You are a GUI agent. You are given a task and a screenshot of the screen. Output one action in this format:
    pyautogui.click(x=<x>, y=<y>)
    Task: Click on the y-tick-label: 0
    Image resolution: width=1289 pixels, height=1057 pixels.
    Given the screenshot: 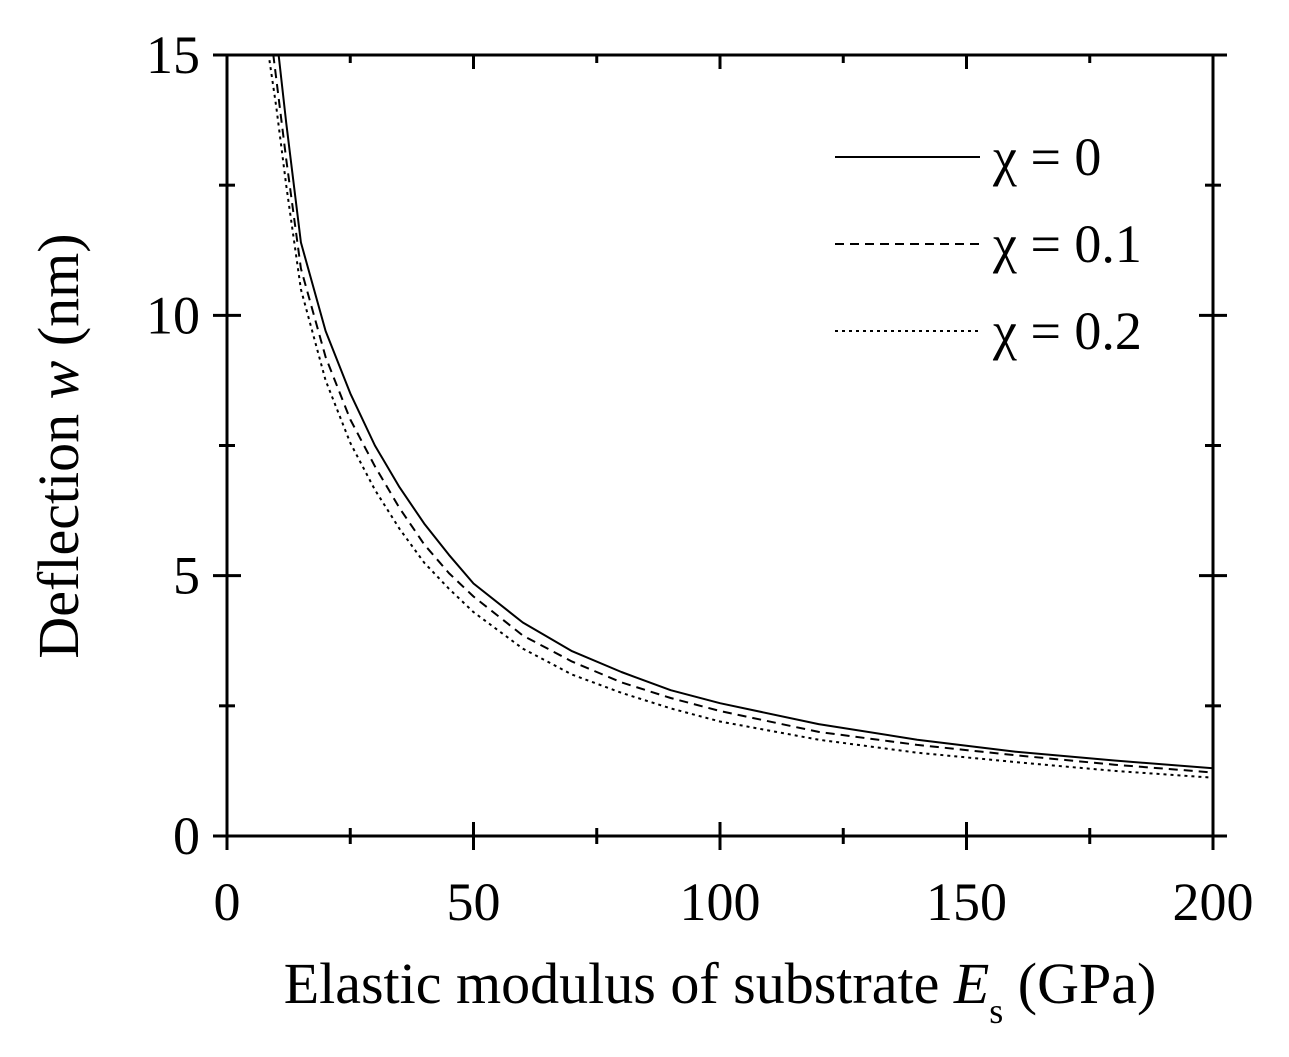 What is the action you would take?
    pyautogui.click(x=186, y=836)
    